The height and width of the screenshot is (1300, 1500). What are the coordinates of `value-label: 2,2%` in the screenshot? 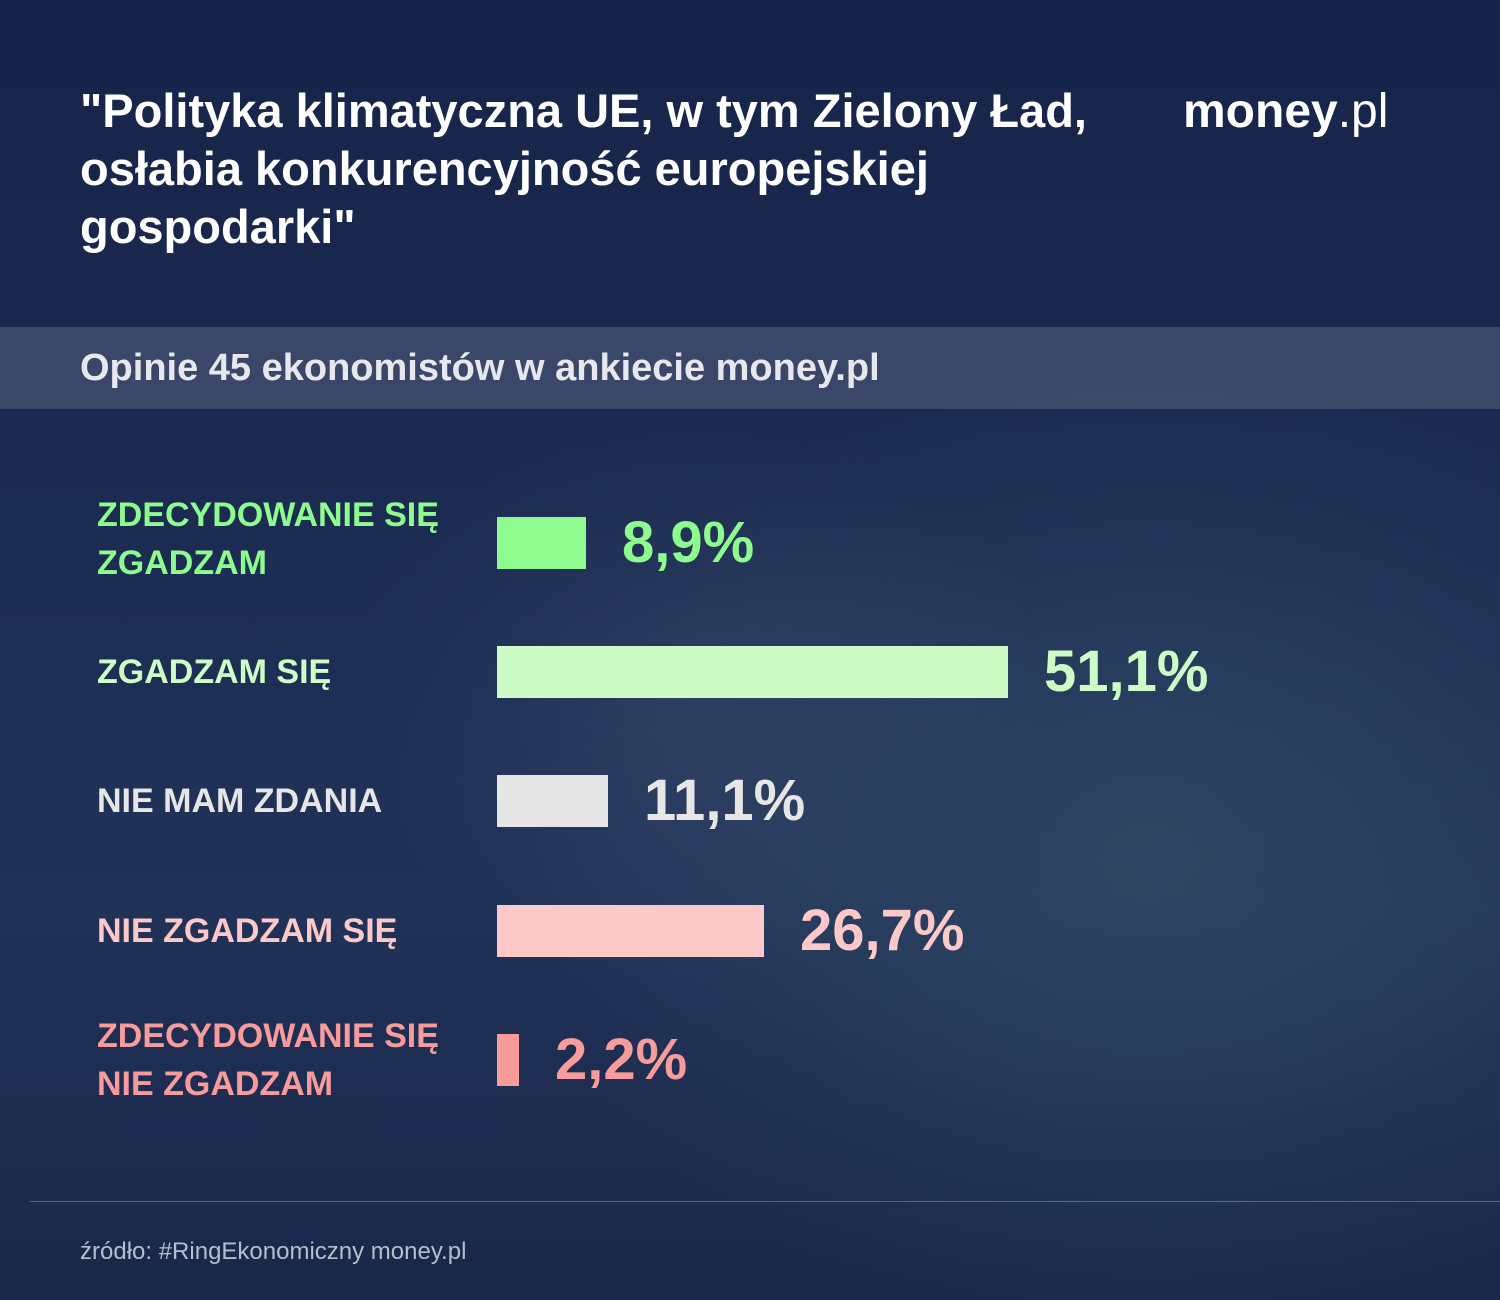 It's located at (621, 1059).